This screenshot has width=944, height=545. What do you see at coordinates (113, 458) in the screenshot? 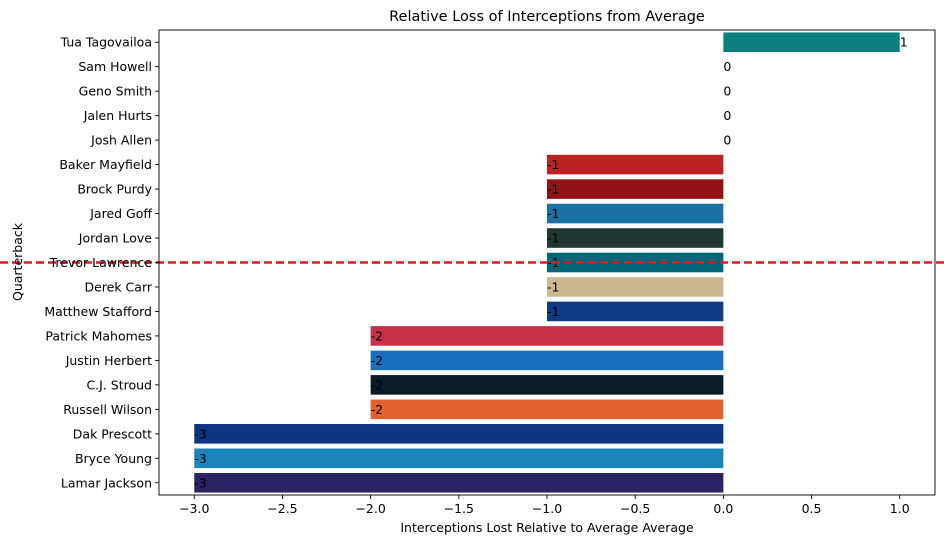
I see `y-tick-label: Bryce Young` at bounding box center [113, 458].